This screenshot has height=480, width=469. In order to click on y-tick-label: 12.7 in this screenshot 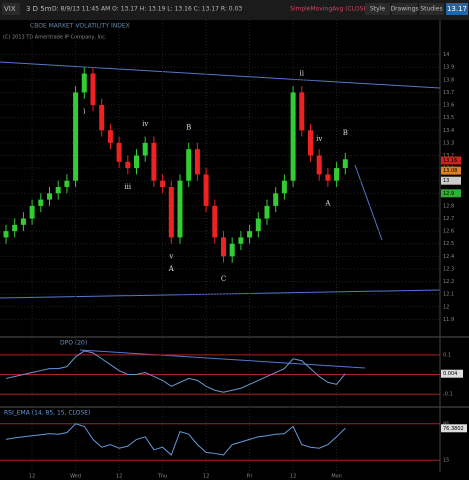, I will do `click(448, 219)`.